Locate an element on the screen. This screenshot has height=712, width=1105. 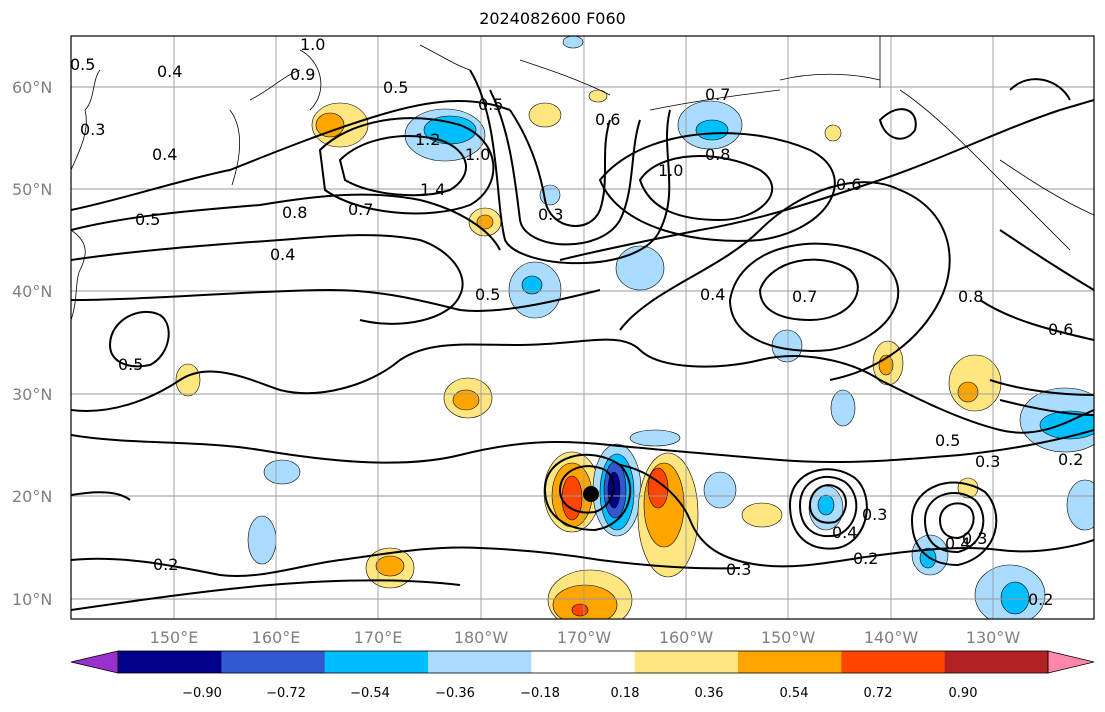
lon-label: 160°E is located at coordinates (276, 637).